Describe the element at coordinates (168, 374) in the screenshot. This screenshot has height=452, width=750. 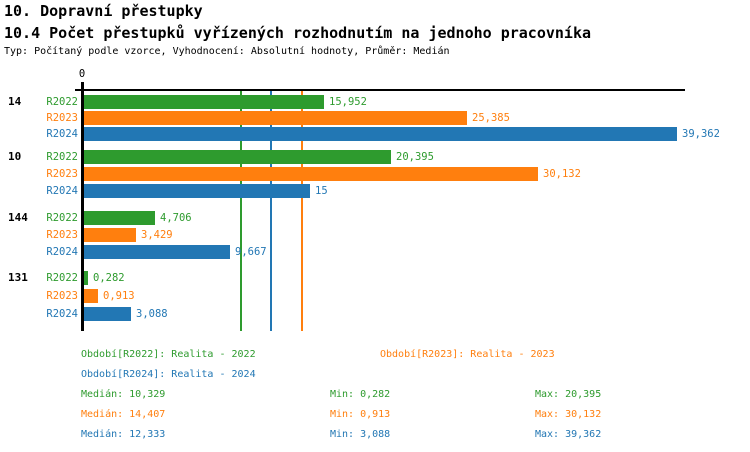
I see `legend-r2024: Období[R2024]: Realita - 2024` at that location.